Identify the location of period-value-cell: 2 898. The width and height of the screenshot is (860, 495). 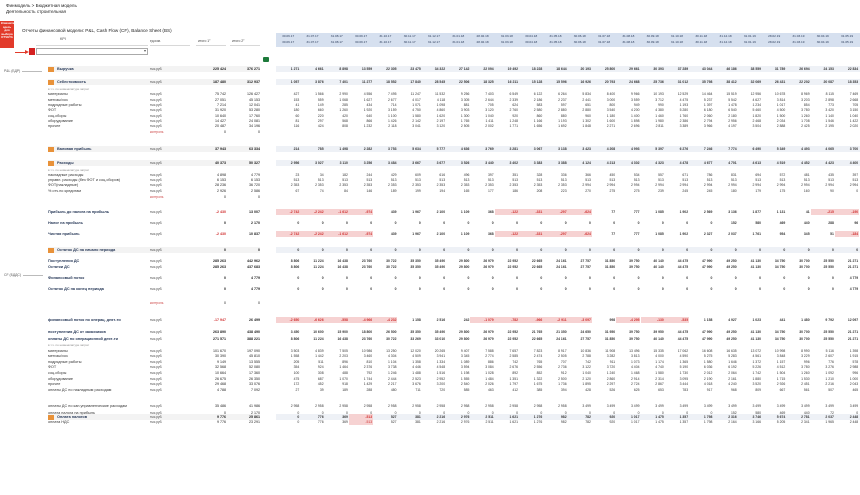
(829, 100).